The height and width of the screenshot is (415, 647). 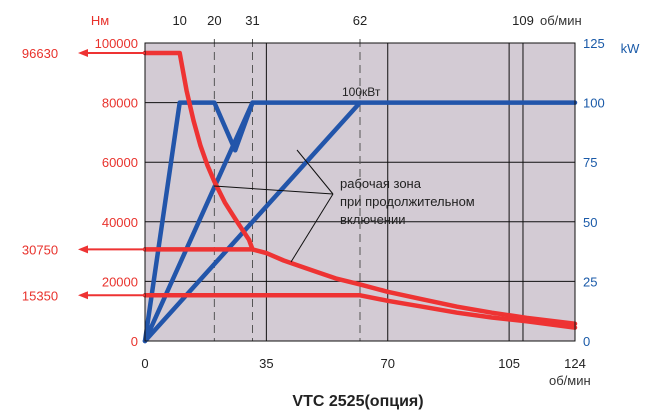 I want to click on power-line, so click(x=198, y=222).